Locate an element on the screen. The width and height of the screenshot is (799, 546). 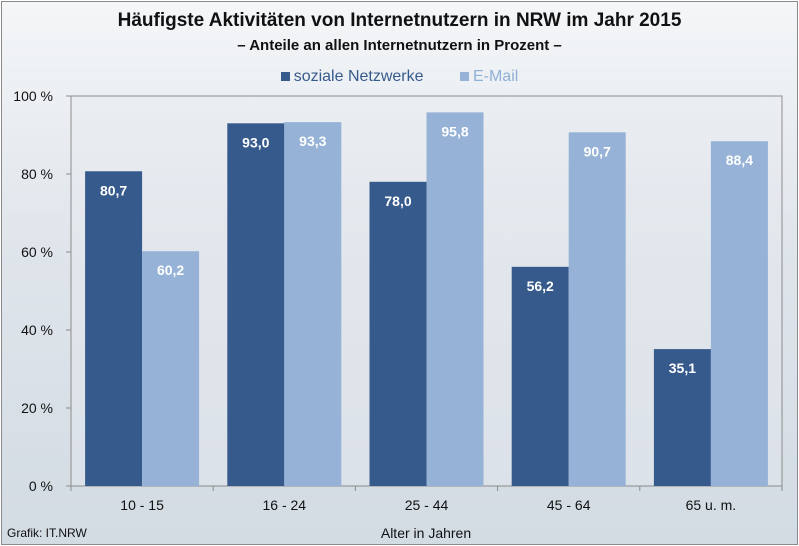
legend-item-series1: soziale Netzwerke is located at coordinates (352, 77).